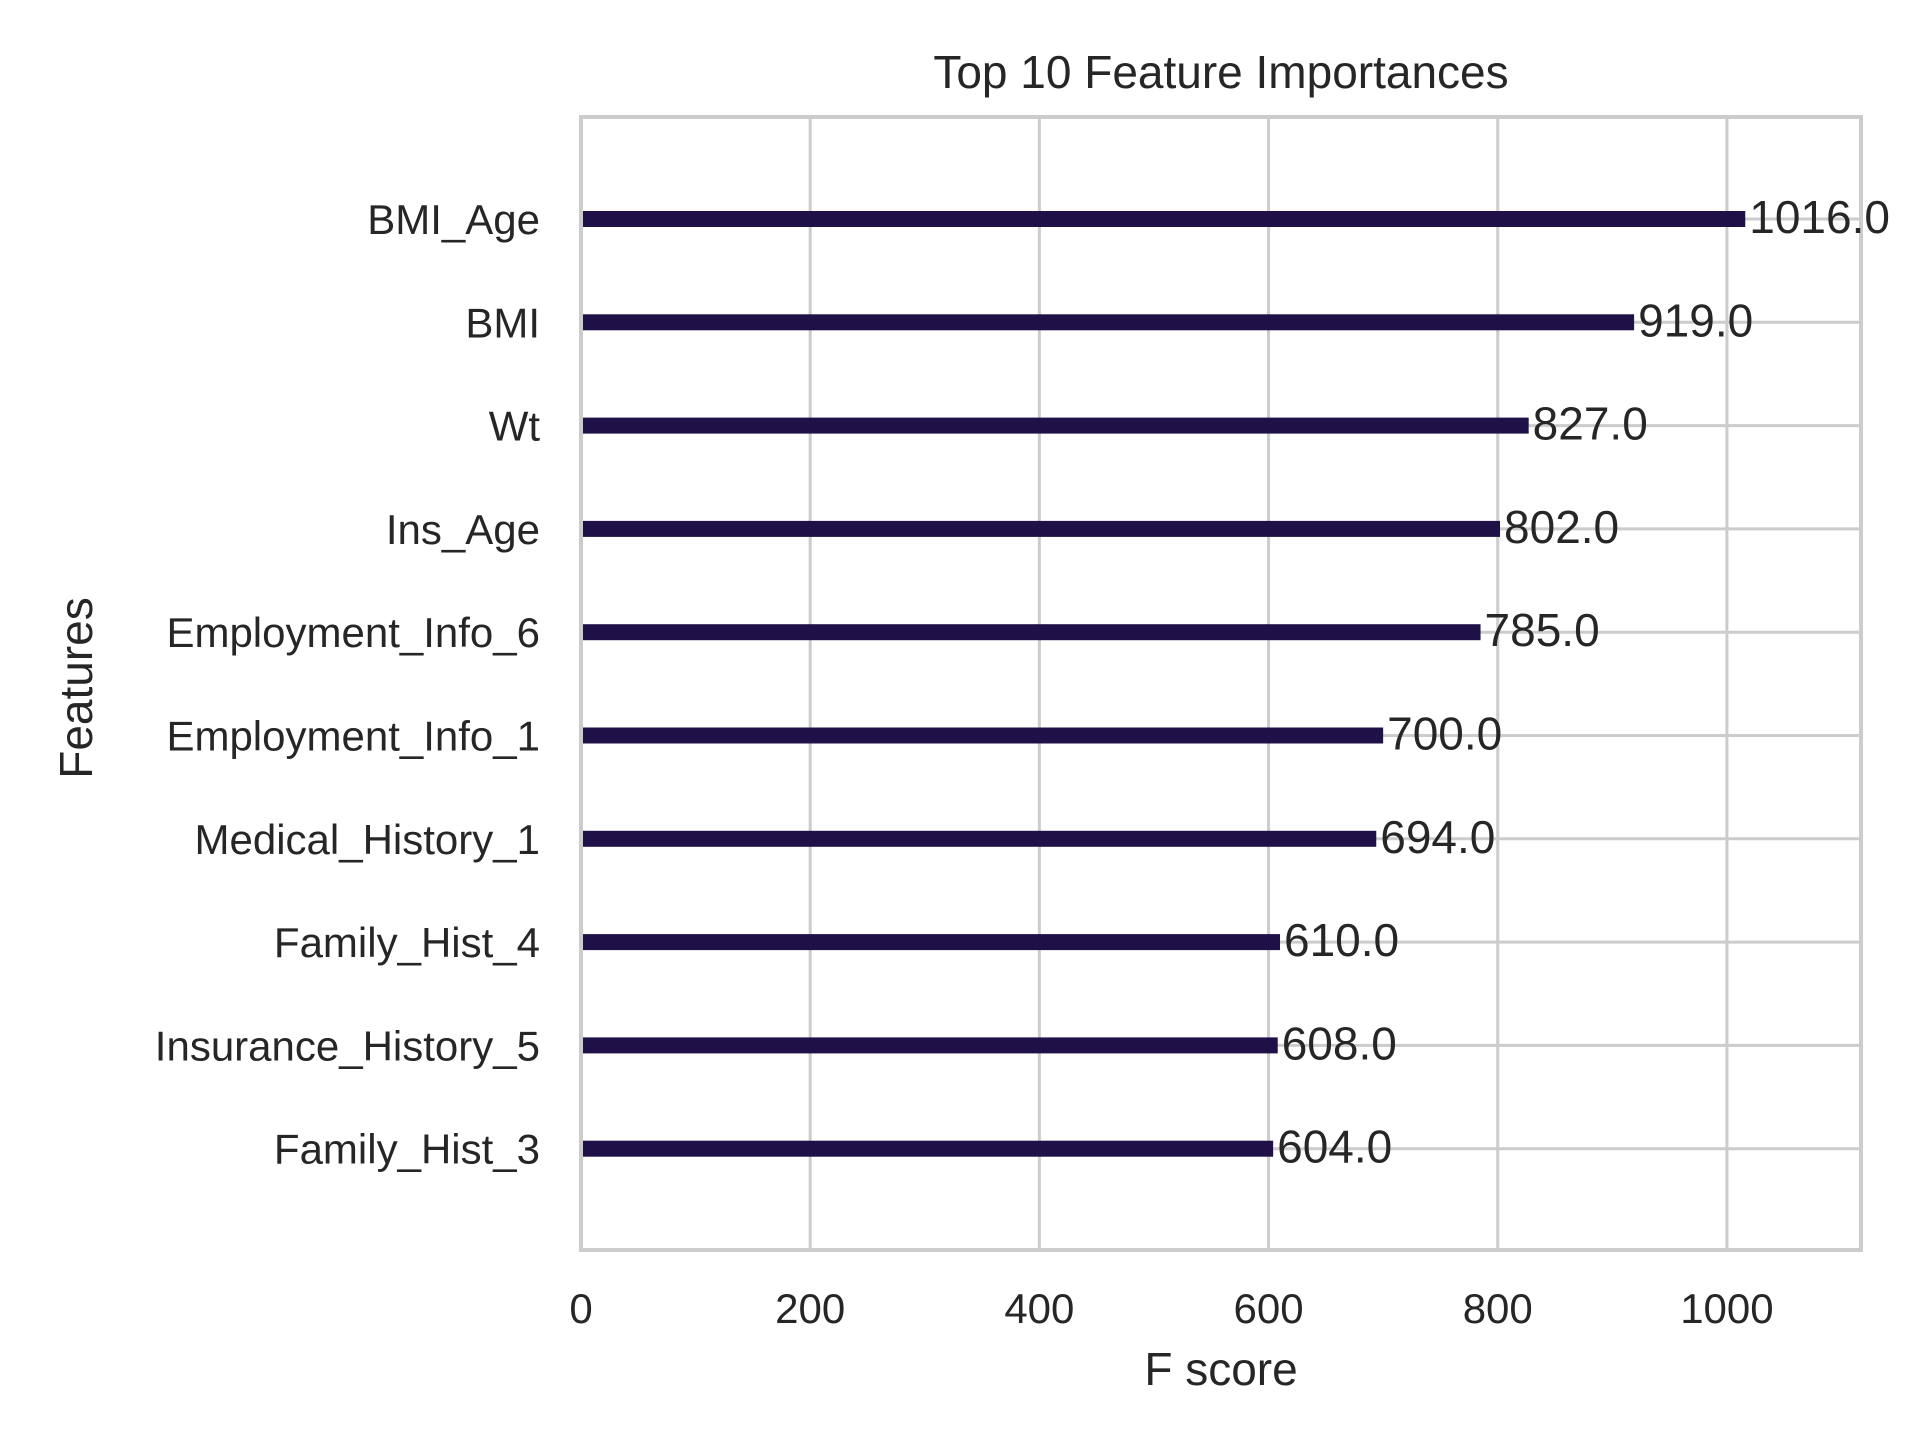 This screenshot has width=1920, height=1440. Describe the element at coordinates (1163, 219) in the screenshot. I see `bar-BMI_Age` at that location.